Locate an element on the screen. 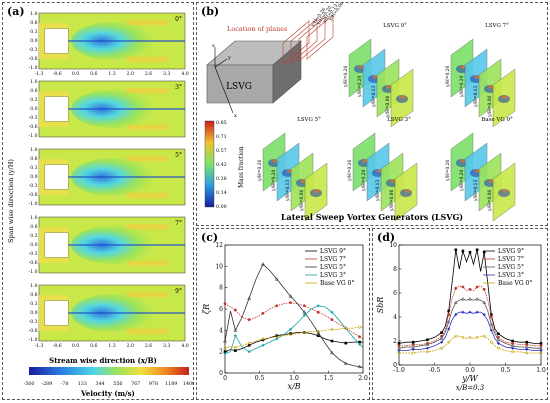  x-axis-label: y/W is located at coordinates (469, 378).